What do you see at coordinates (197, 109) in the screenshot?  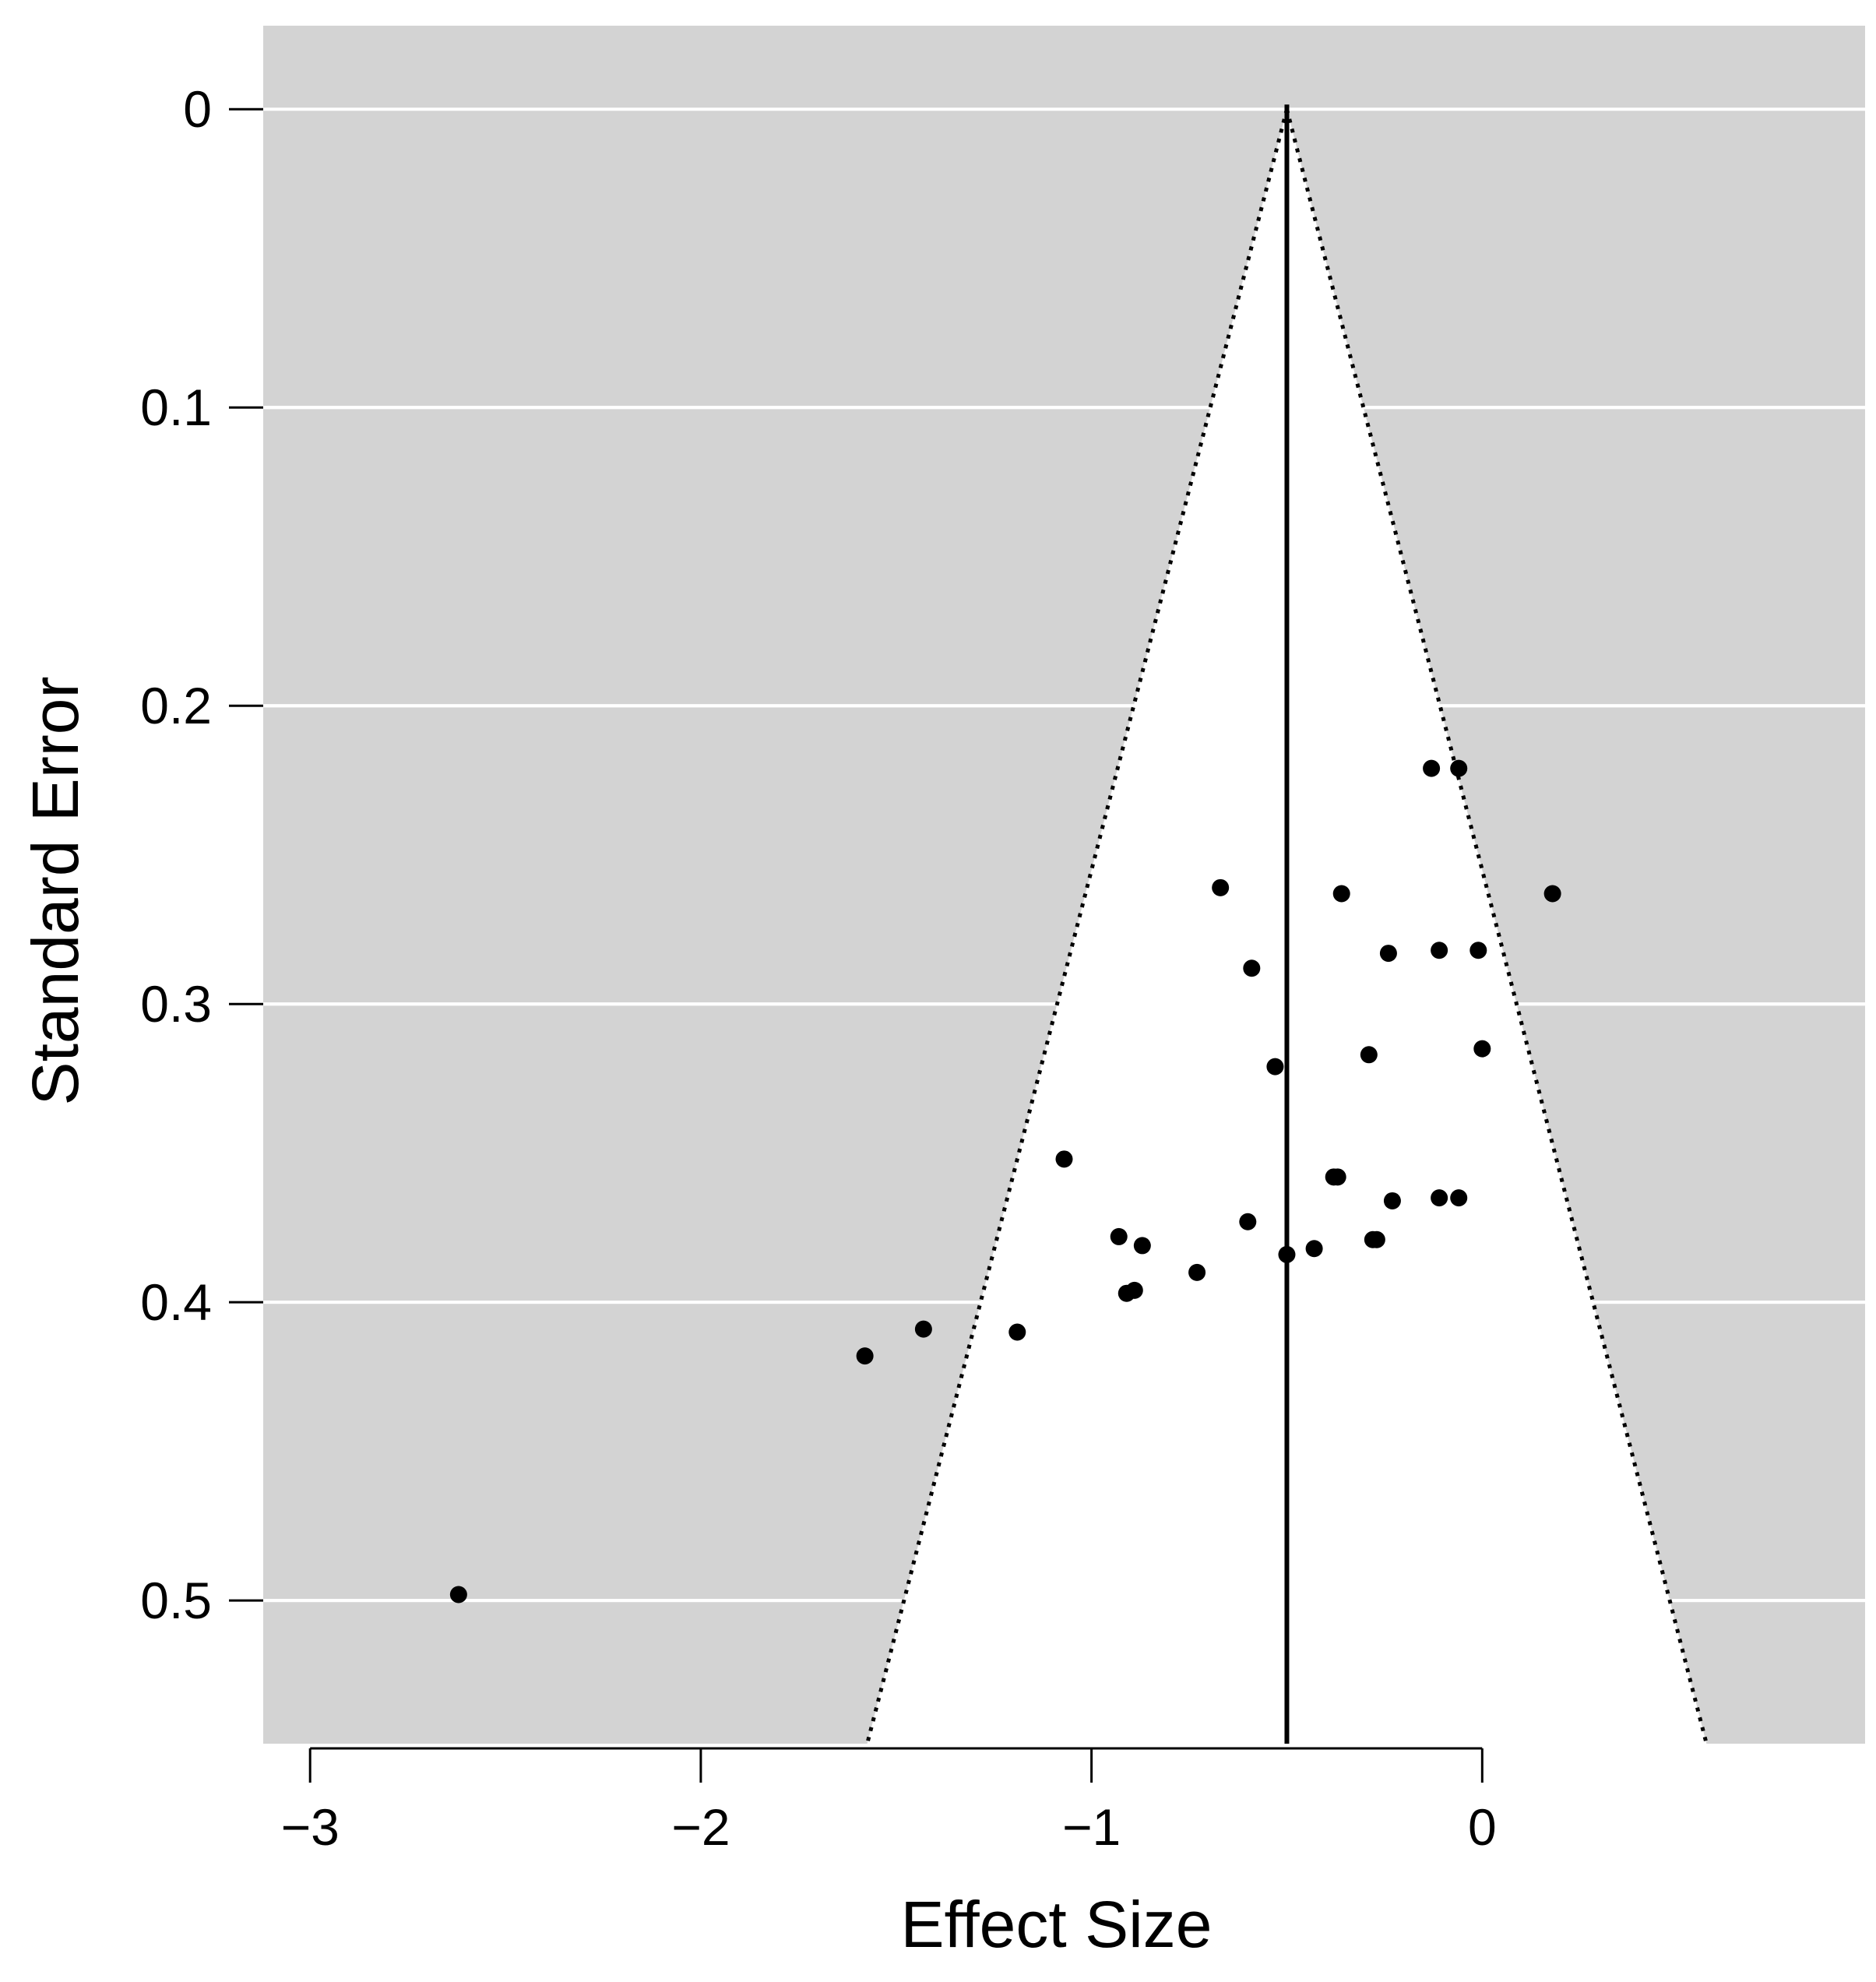 I see `y-tick-label: 0` at bounding box center [197, 109].